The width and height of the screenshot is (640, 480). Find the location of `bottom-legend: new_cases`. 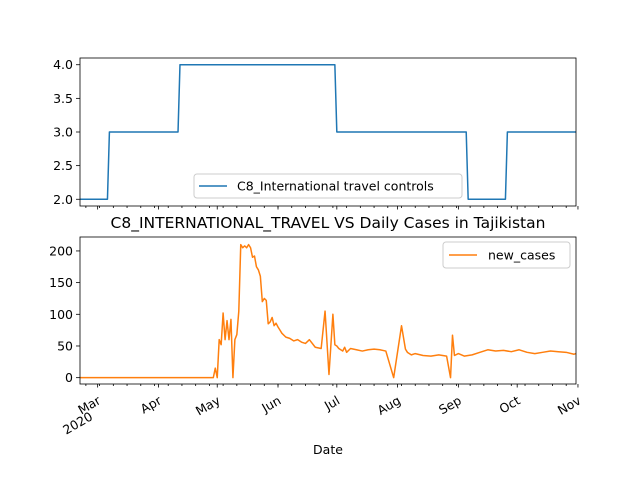

bottom-legend: new_cases is located at coordinates (506, 255).